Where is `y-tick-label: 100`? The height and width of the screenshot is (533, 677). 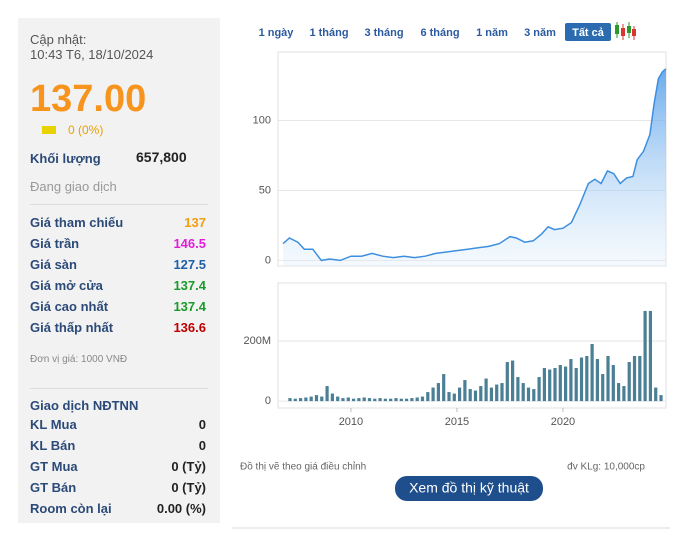 y-tick-label: 100 is located at coordinates (262, 120).